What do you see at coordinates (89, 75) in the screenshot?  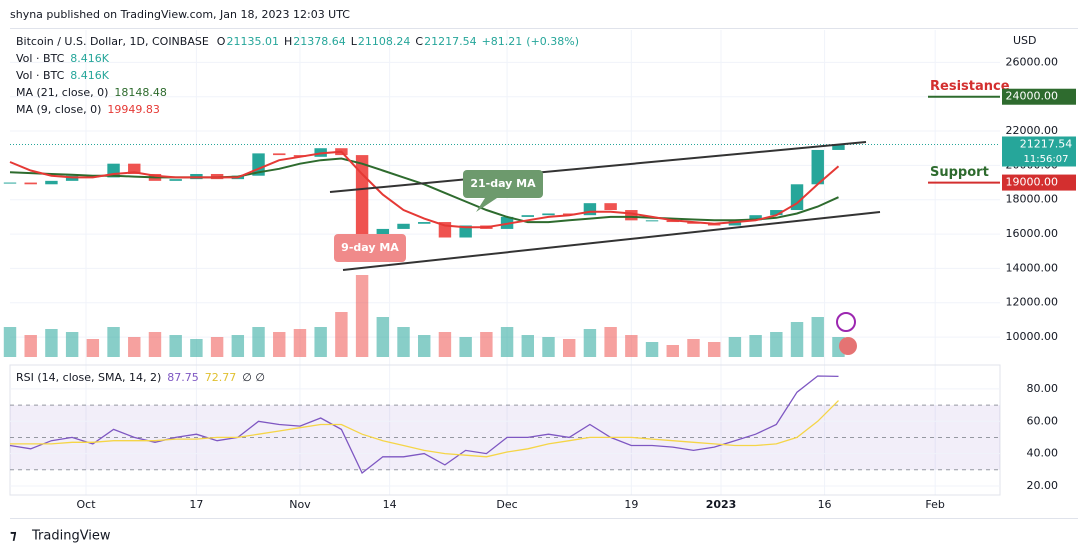 I see `legend-text: 8.416K` at bounding box center [89, 75].